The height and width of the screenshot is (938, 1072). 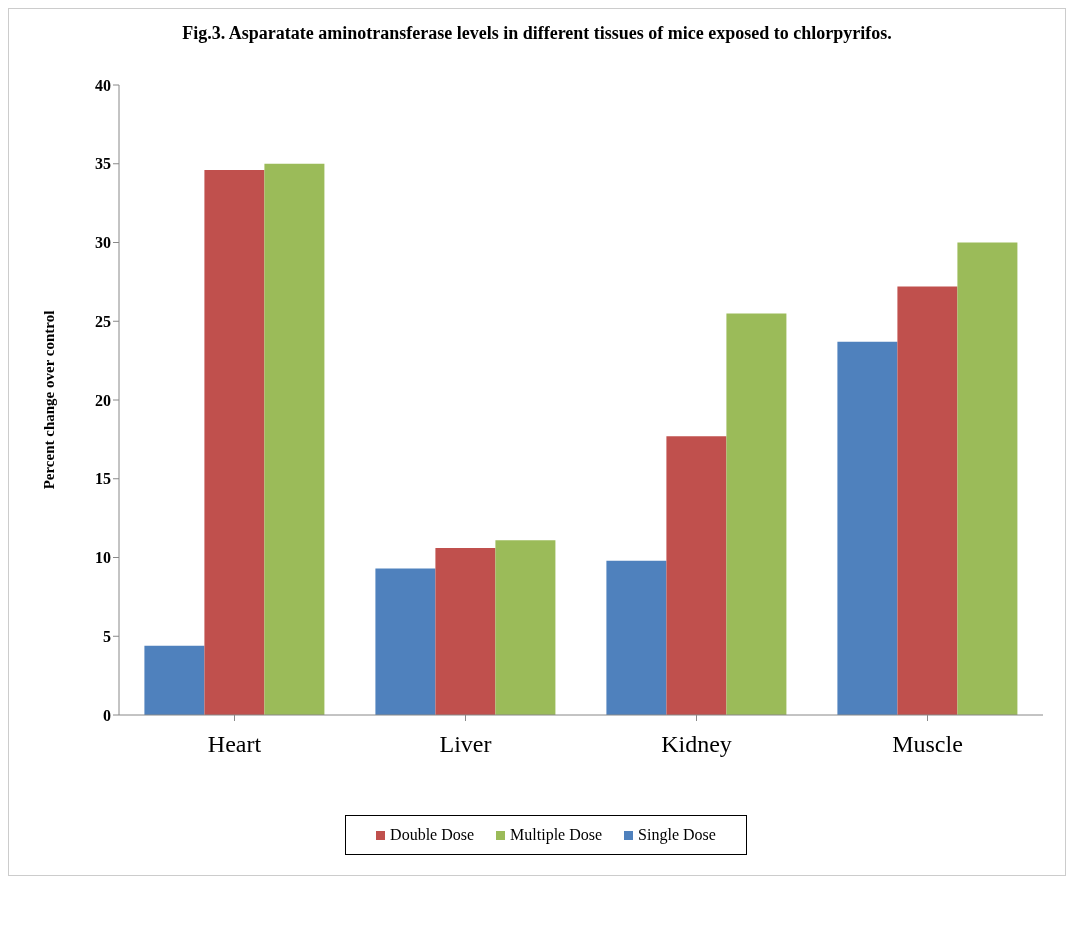 I want to click on chart-title: Fig.3. Asparatate aminotransferase levels in different tissues of mice exposed to chlorpyrifos., so click(x=537, y=33).